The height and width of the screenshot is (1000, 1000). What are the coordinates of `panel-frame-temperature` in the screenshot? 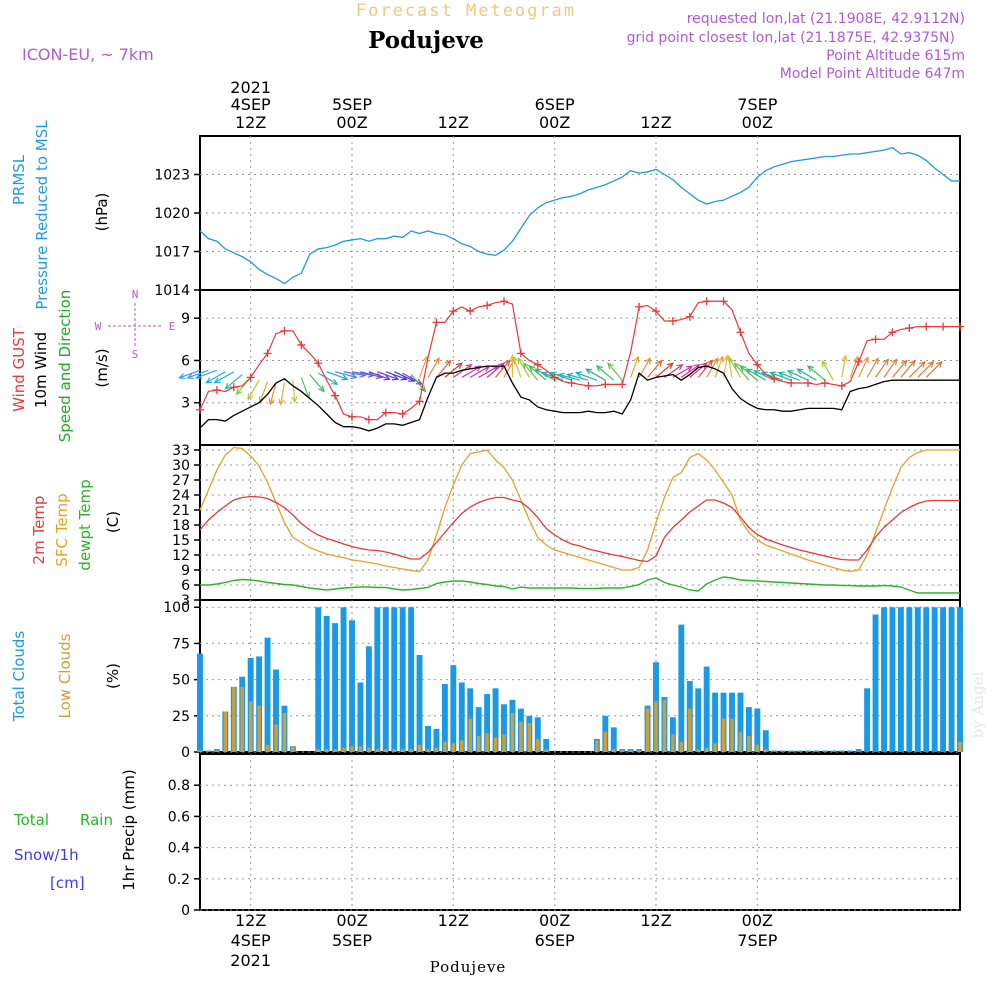 It's located at (580, 522).